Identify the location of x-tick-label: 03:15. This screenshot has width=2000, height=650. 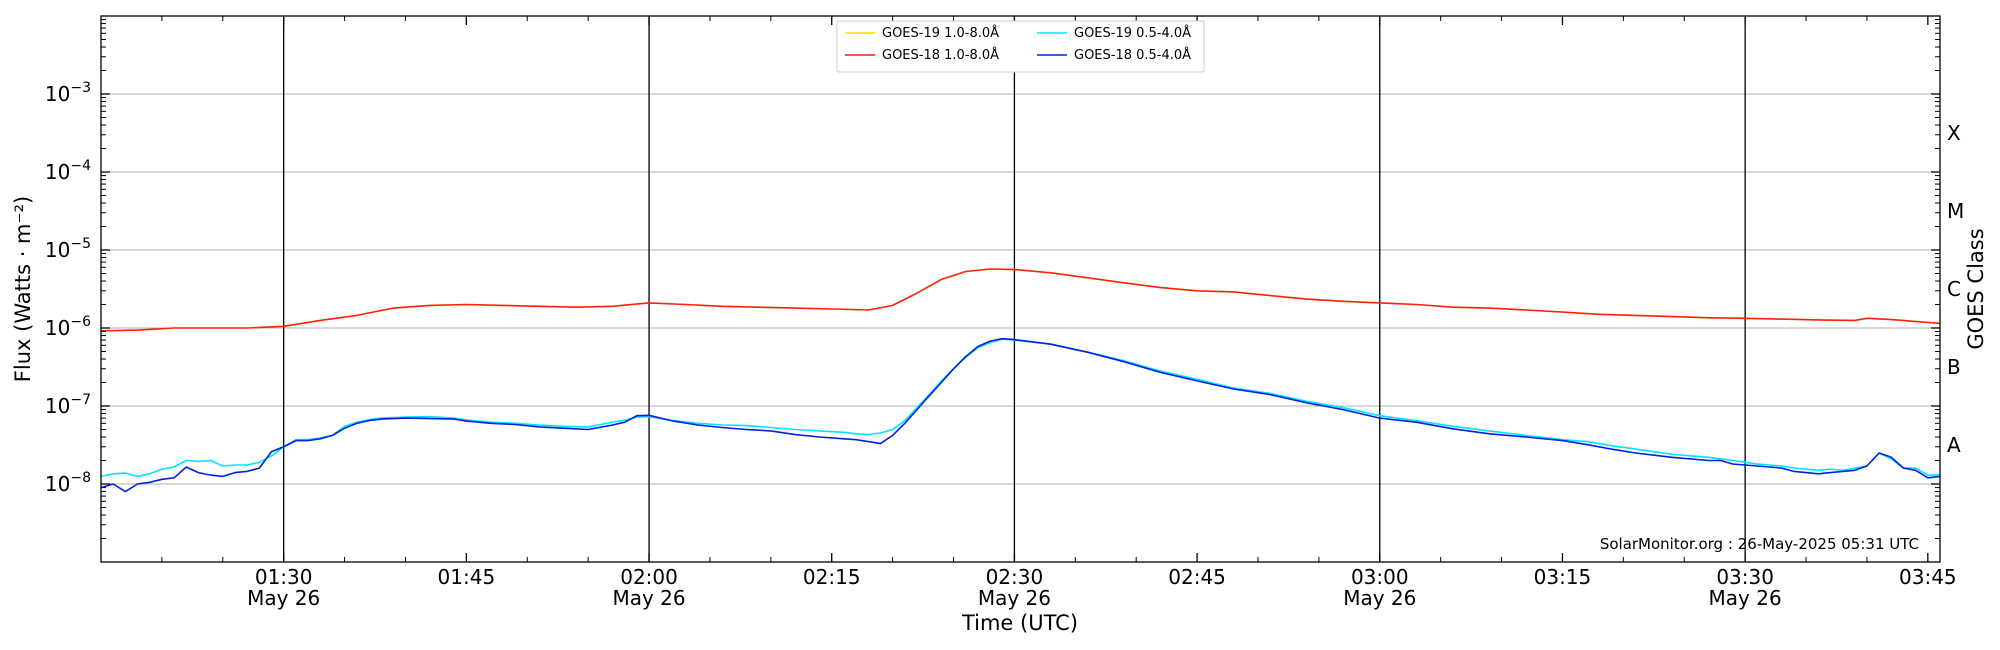
(1563, 577).